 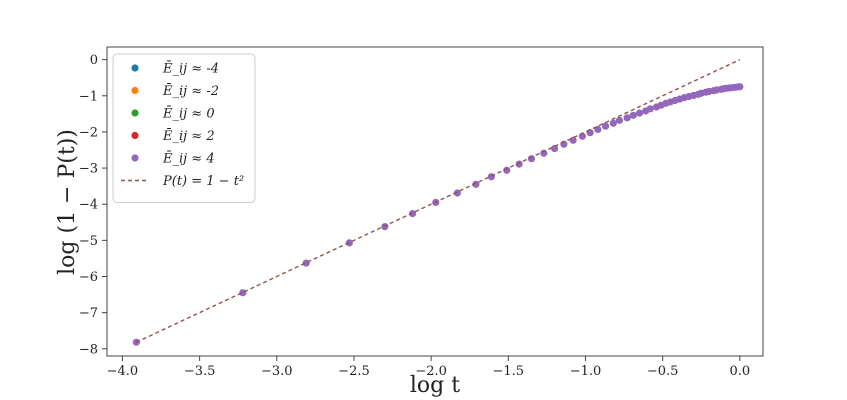 I want to click on y-tick-label: −6, so click(x=88, y=277).